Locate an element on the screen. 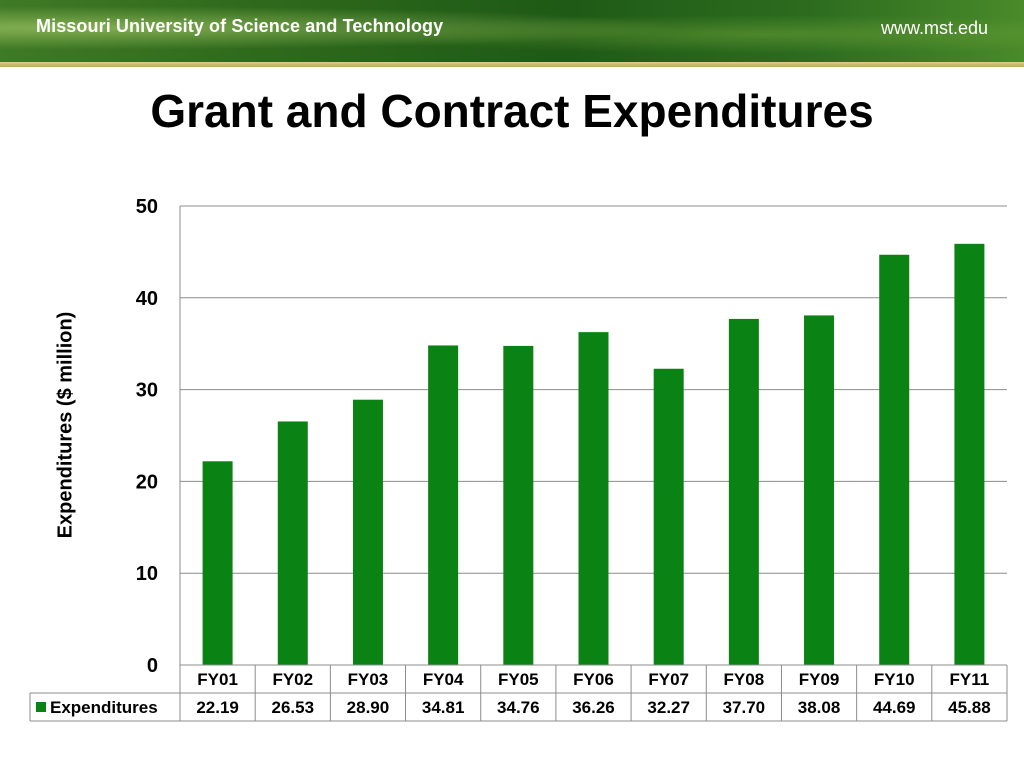  data-label: 44.69 is located at coordinates (894, 707).